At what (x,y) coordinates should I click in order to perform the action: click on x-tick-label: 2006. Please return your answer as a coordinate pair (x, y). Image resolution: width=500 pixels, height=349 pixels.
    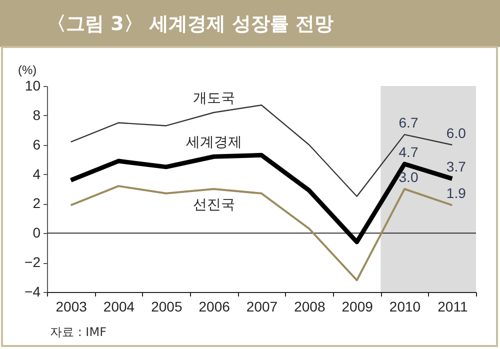
    Looking at the image, I should click on (214, 306).